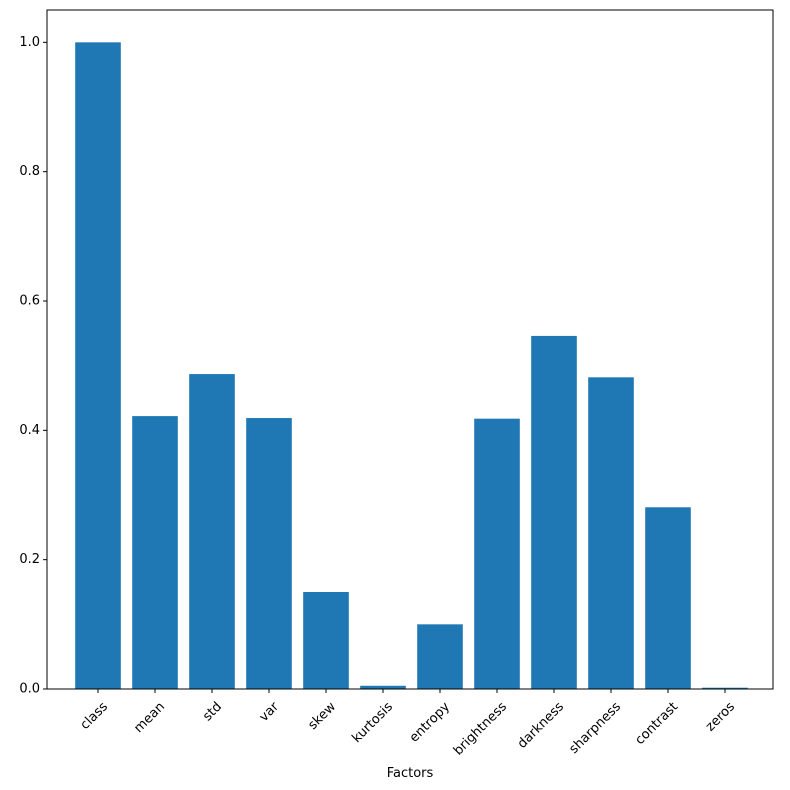 The height and width of the screenshot is (790, 790). I want to click on bar-std, so click(212, 531).